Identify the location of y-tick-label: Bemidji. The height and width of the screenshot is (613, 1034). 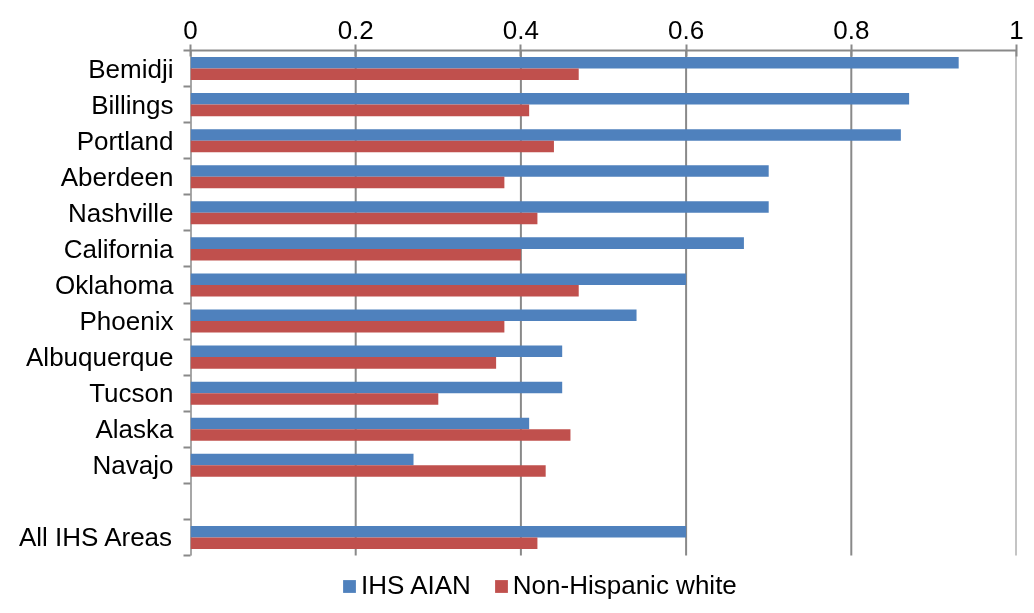
(131, 68).